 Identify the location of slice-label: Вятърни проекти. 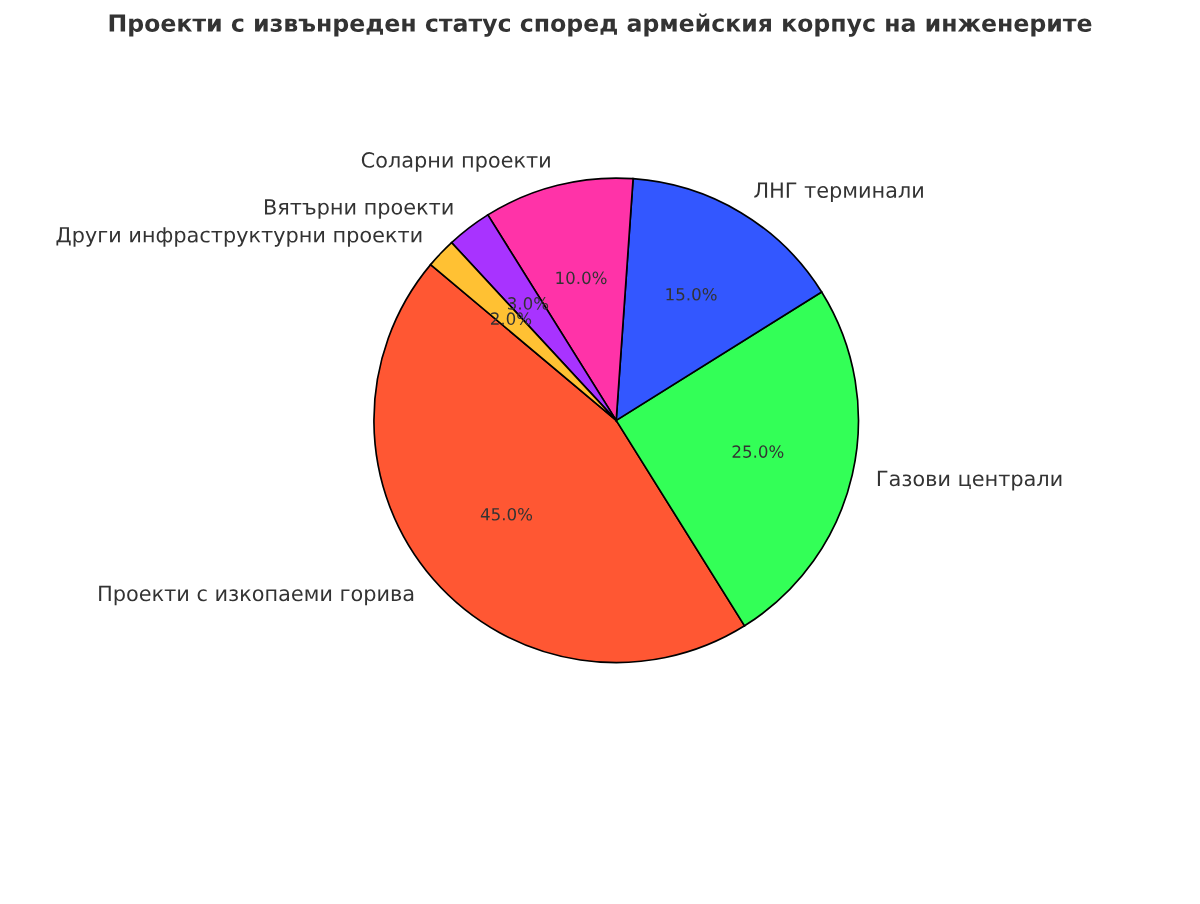
(359, 209).